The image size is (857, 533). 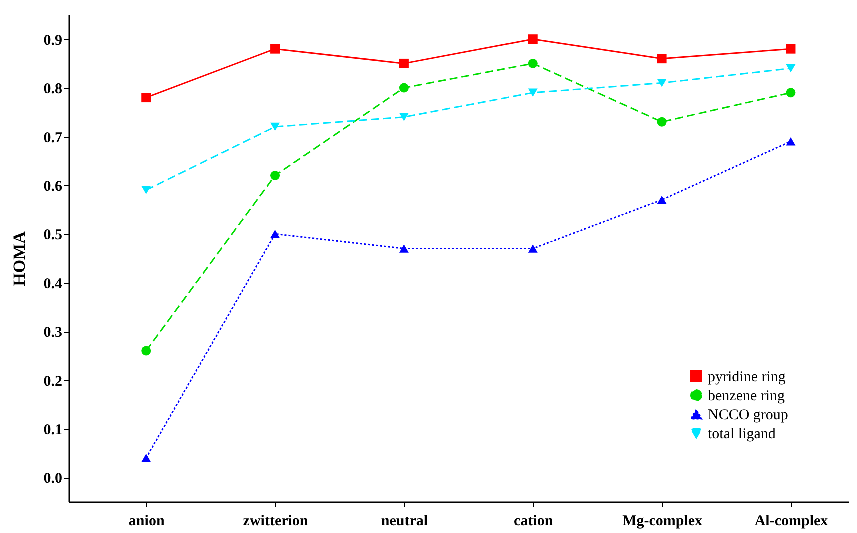 I want to click on y-tick-label: 0.0, so click(x=53, y=479).